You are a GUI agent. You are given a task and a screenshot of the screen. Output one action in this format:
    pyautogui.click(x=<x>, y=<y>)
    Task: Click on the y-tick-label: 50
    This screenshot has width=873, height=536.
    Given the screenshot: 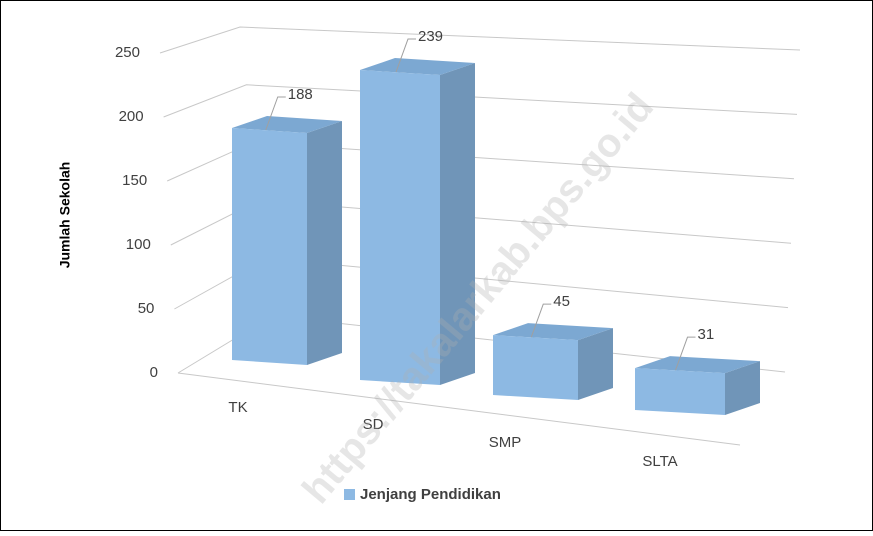 What is the action you would take?
    pyautogui.click(x=146, y=308)
    